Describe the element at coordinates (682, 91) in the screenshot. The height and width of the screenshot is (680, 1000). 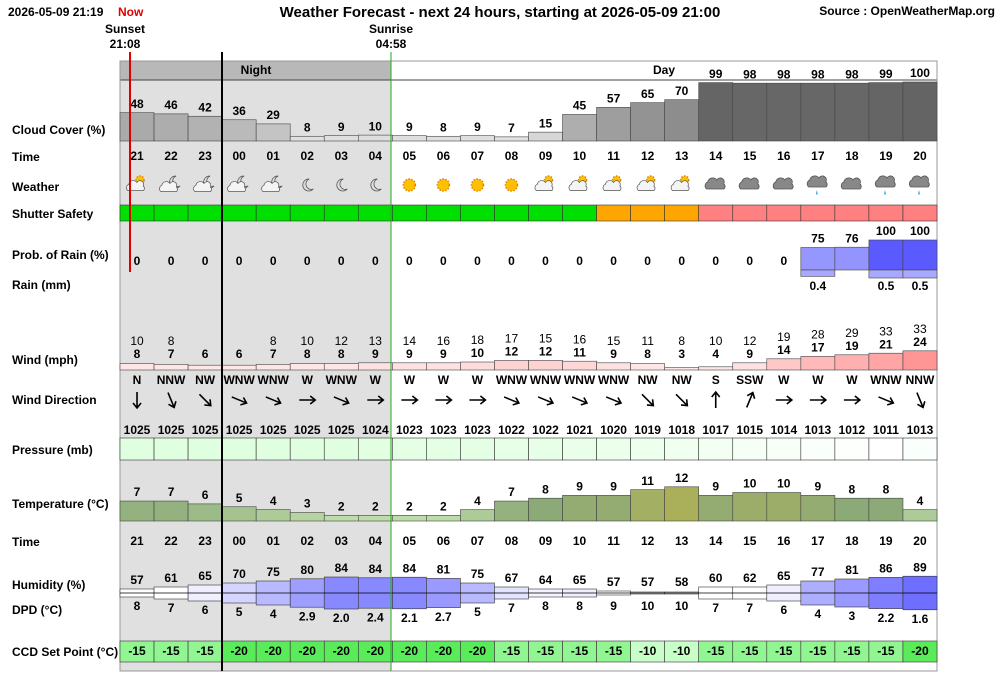
I see `cloud-value: 70` at that location.